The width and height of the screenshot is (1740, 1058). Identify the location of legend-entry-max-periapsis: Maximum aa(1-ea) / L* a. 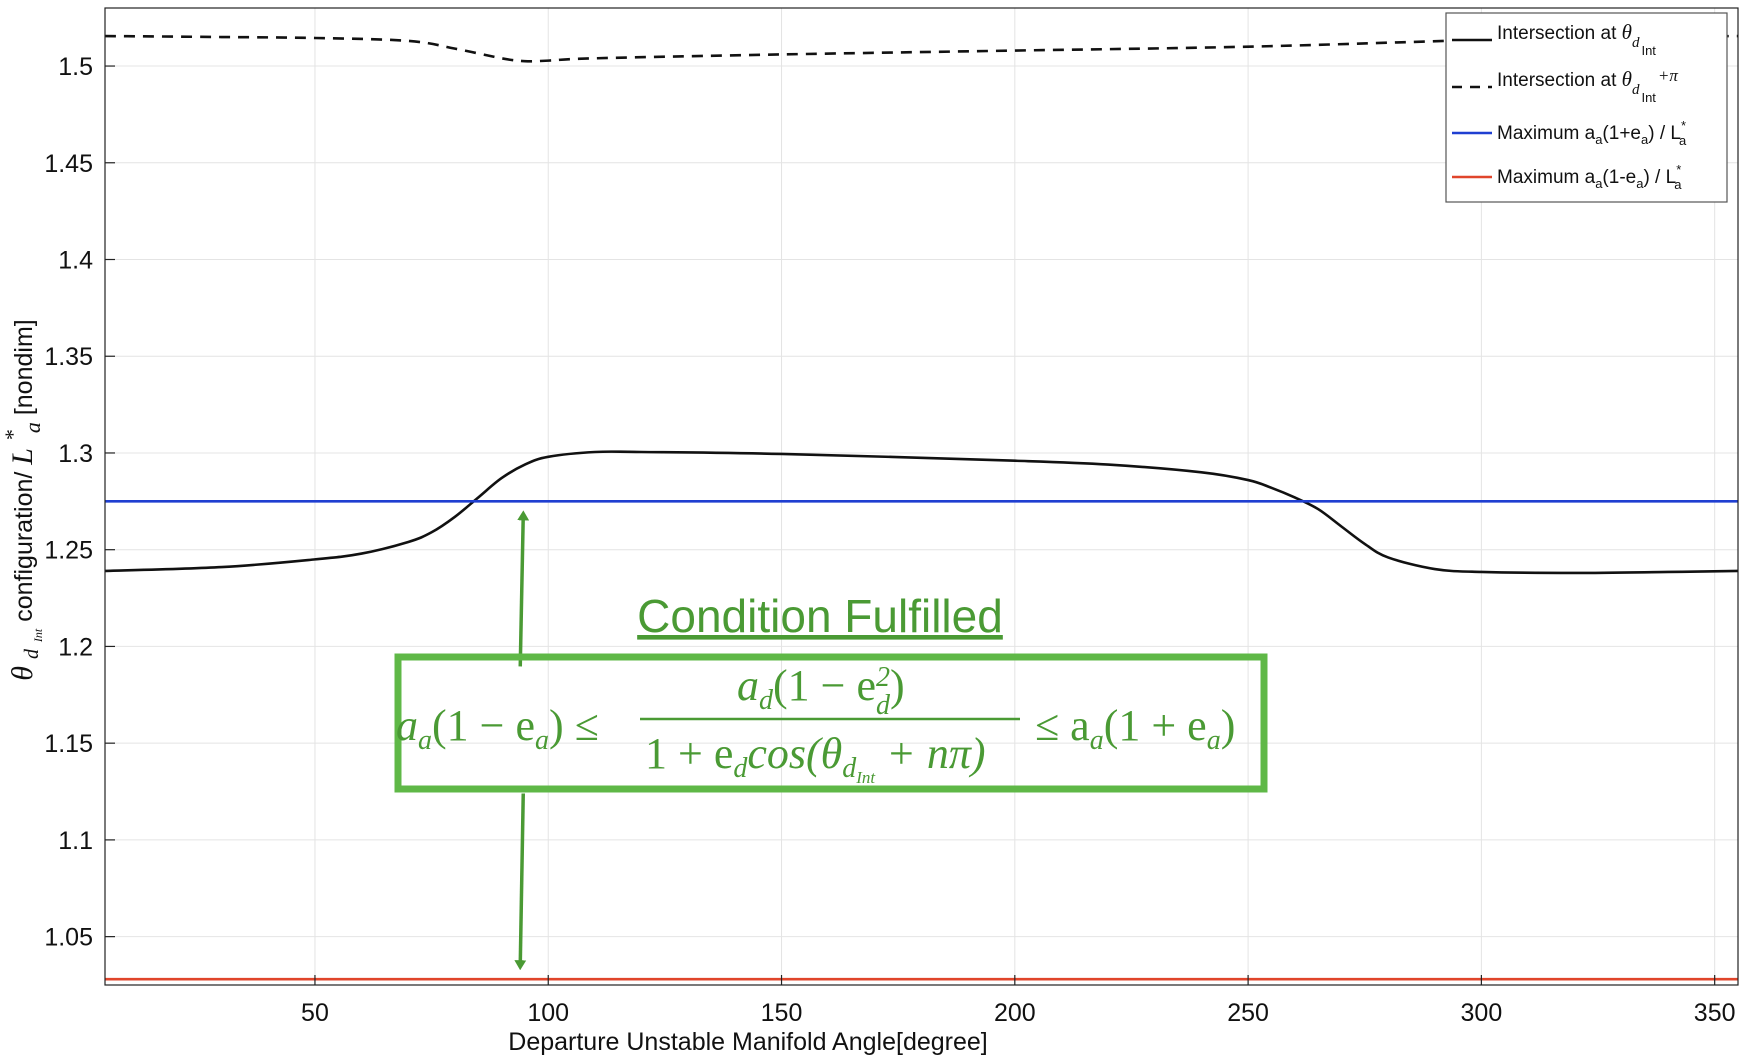
(1589, 177).